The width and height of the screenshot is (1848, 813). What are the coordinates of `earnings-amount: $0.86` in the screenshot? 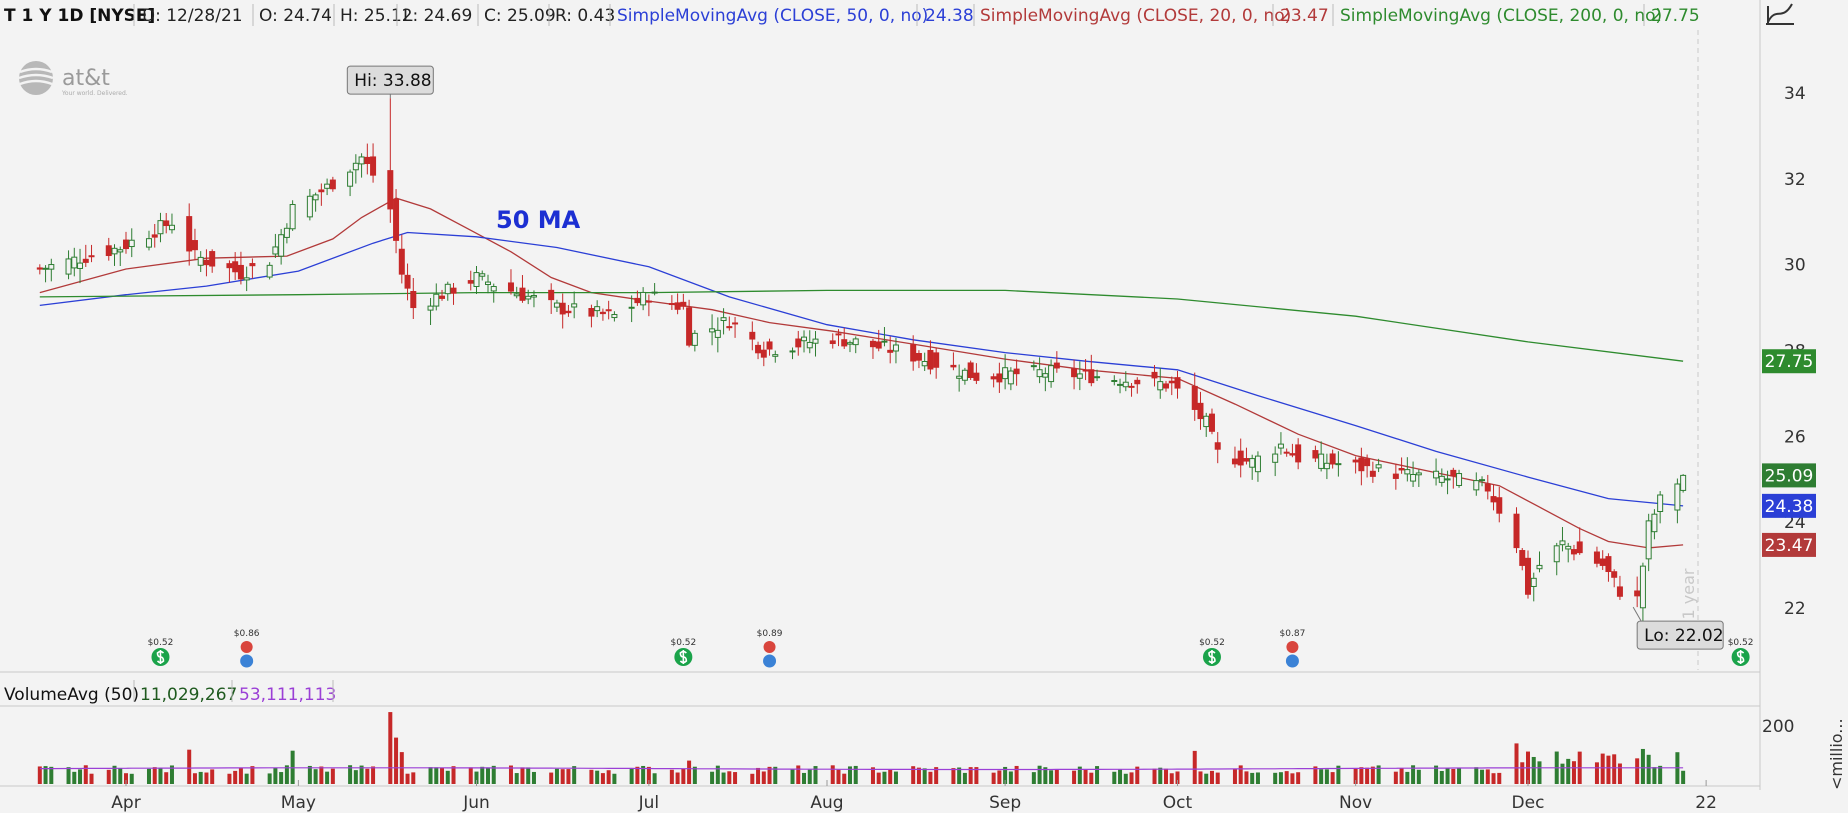 It's located at (247, 634).